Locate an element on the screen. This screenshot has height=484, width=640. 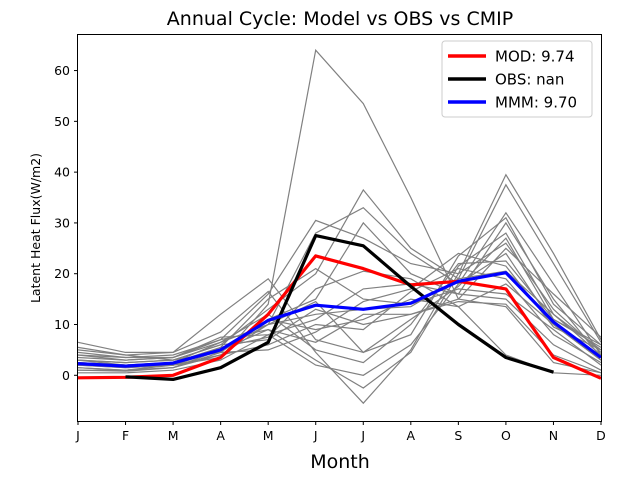
legend: MOD: 9.74 OBS: nan MMM: 9.70 is located at coordinates (517, 79).